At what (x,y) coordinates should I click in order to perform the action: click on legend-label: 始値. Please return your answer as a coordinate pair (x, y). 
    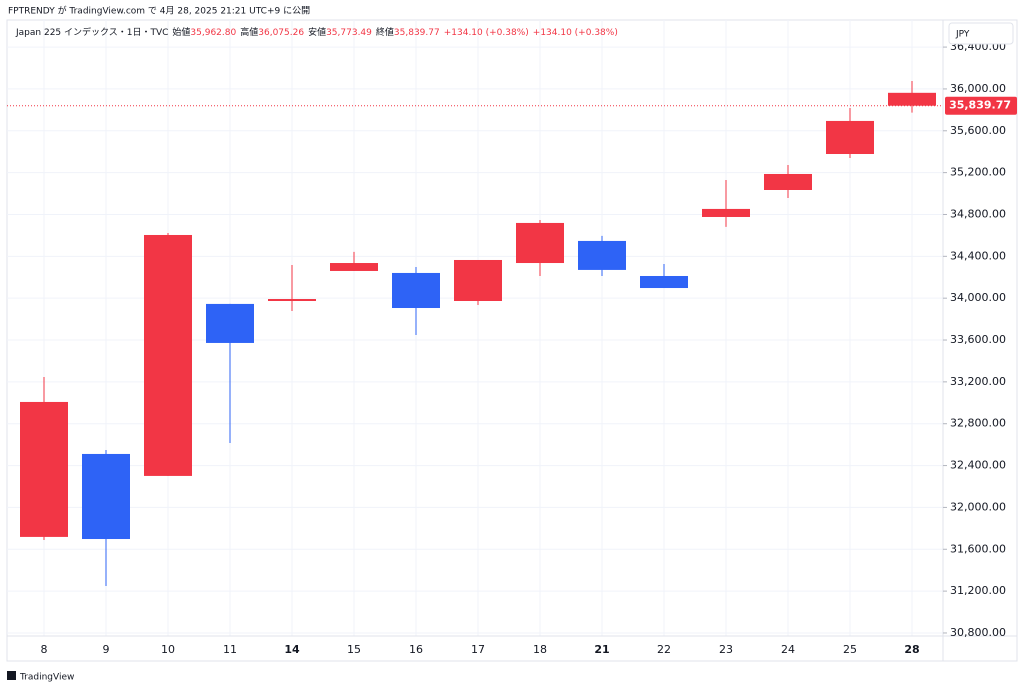
    Looking at the image, I should click on (181, 32).